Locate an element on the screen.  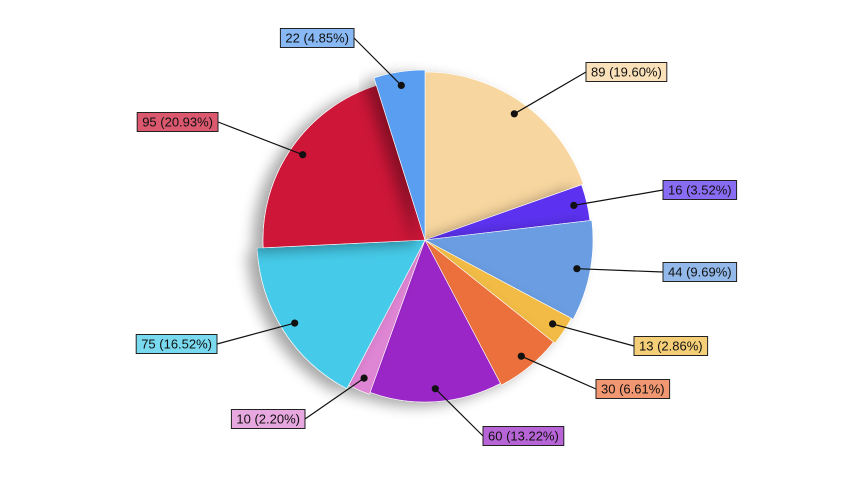
data-label-text: 75 (16.52%) is located at coordinates (176, 344).